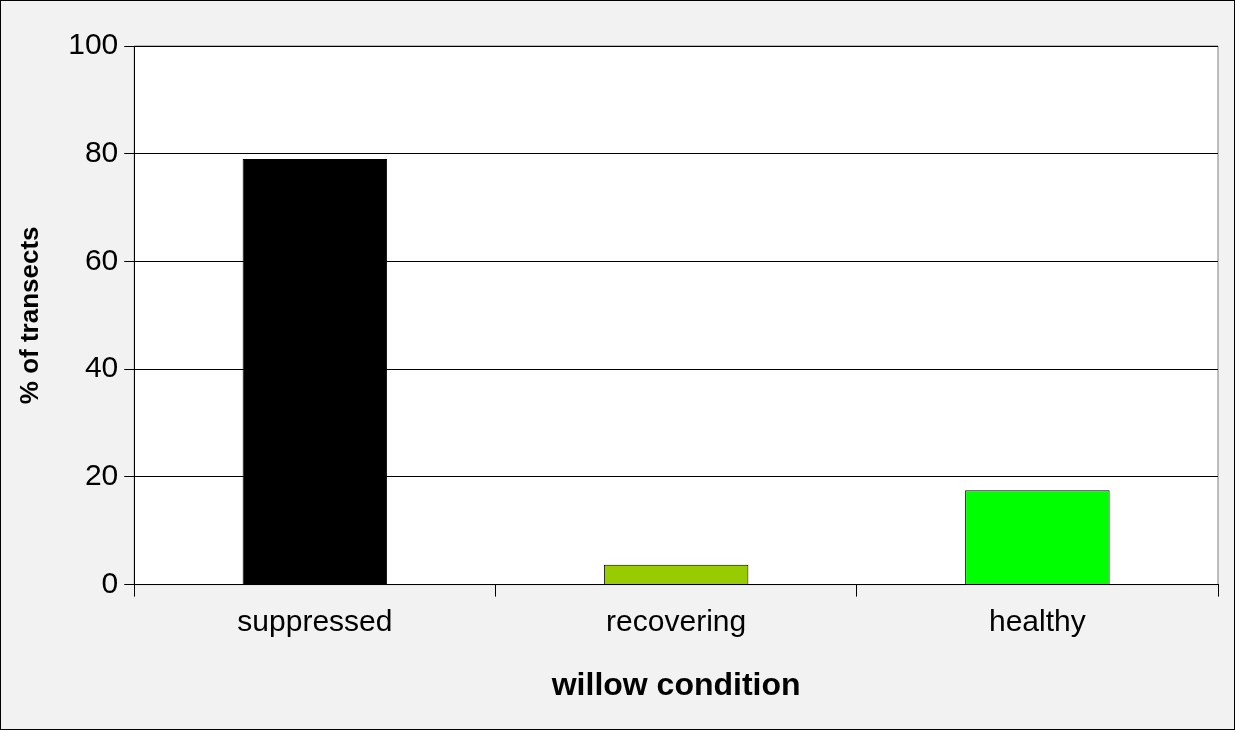 Image resolution: width=1235 pixels, height=730 pixels. What do you see at coordinates (675, 683) in the screenshot?
I see `x-axis-title: willow condition` at bounding box center [675, 683].